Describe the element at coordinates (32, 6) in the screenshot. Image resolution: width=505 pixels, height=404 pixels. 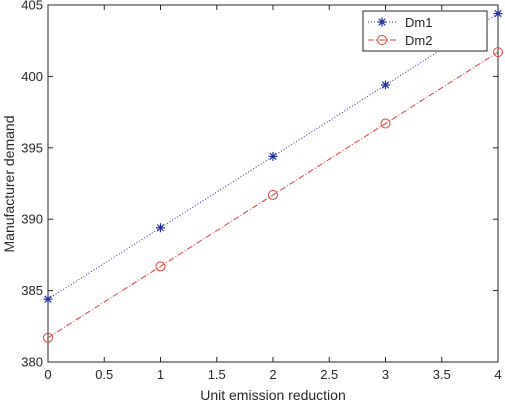
I see `y-tick-label: 405` at that location.